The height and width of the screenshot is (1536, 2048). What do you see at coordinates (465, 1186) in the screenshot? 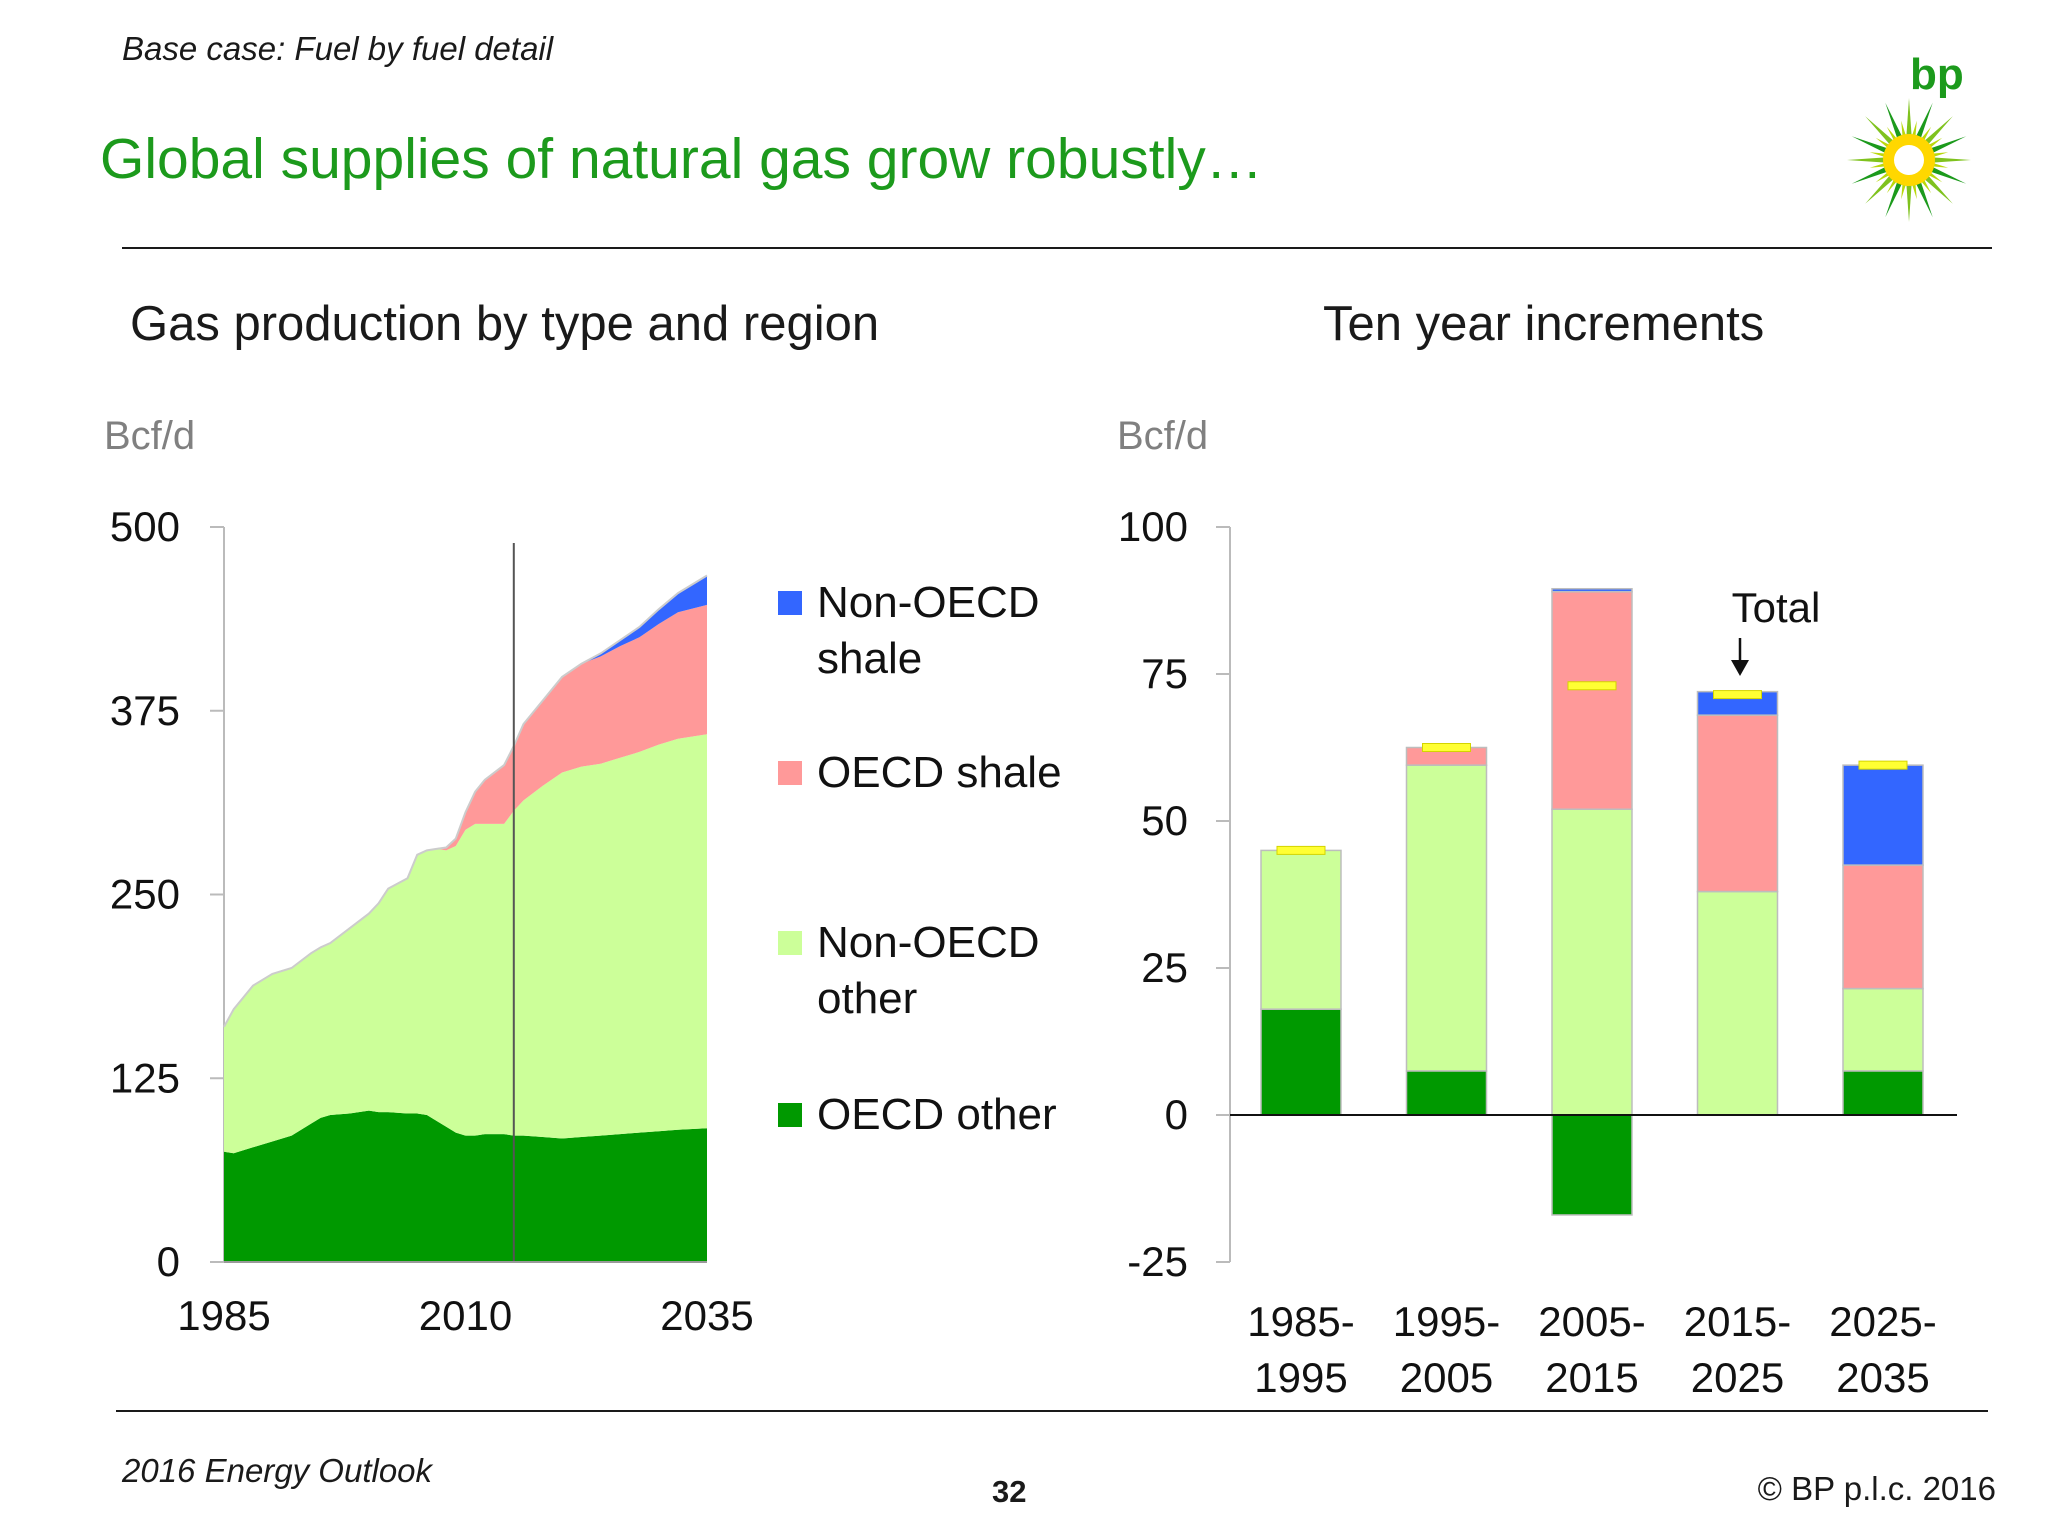
I see `area-oecd-other` at bounding box center [465, 1186].